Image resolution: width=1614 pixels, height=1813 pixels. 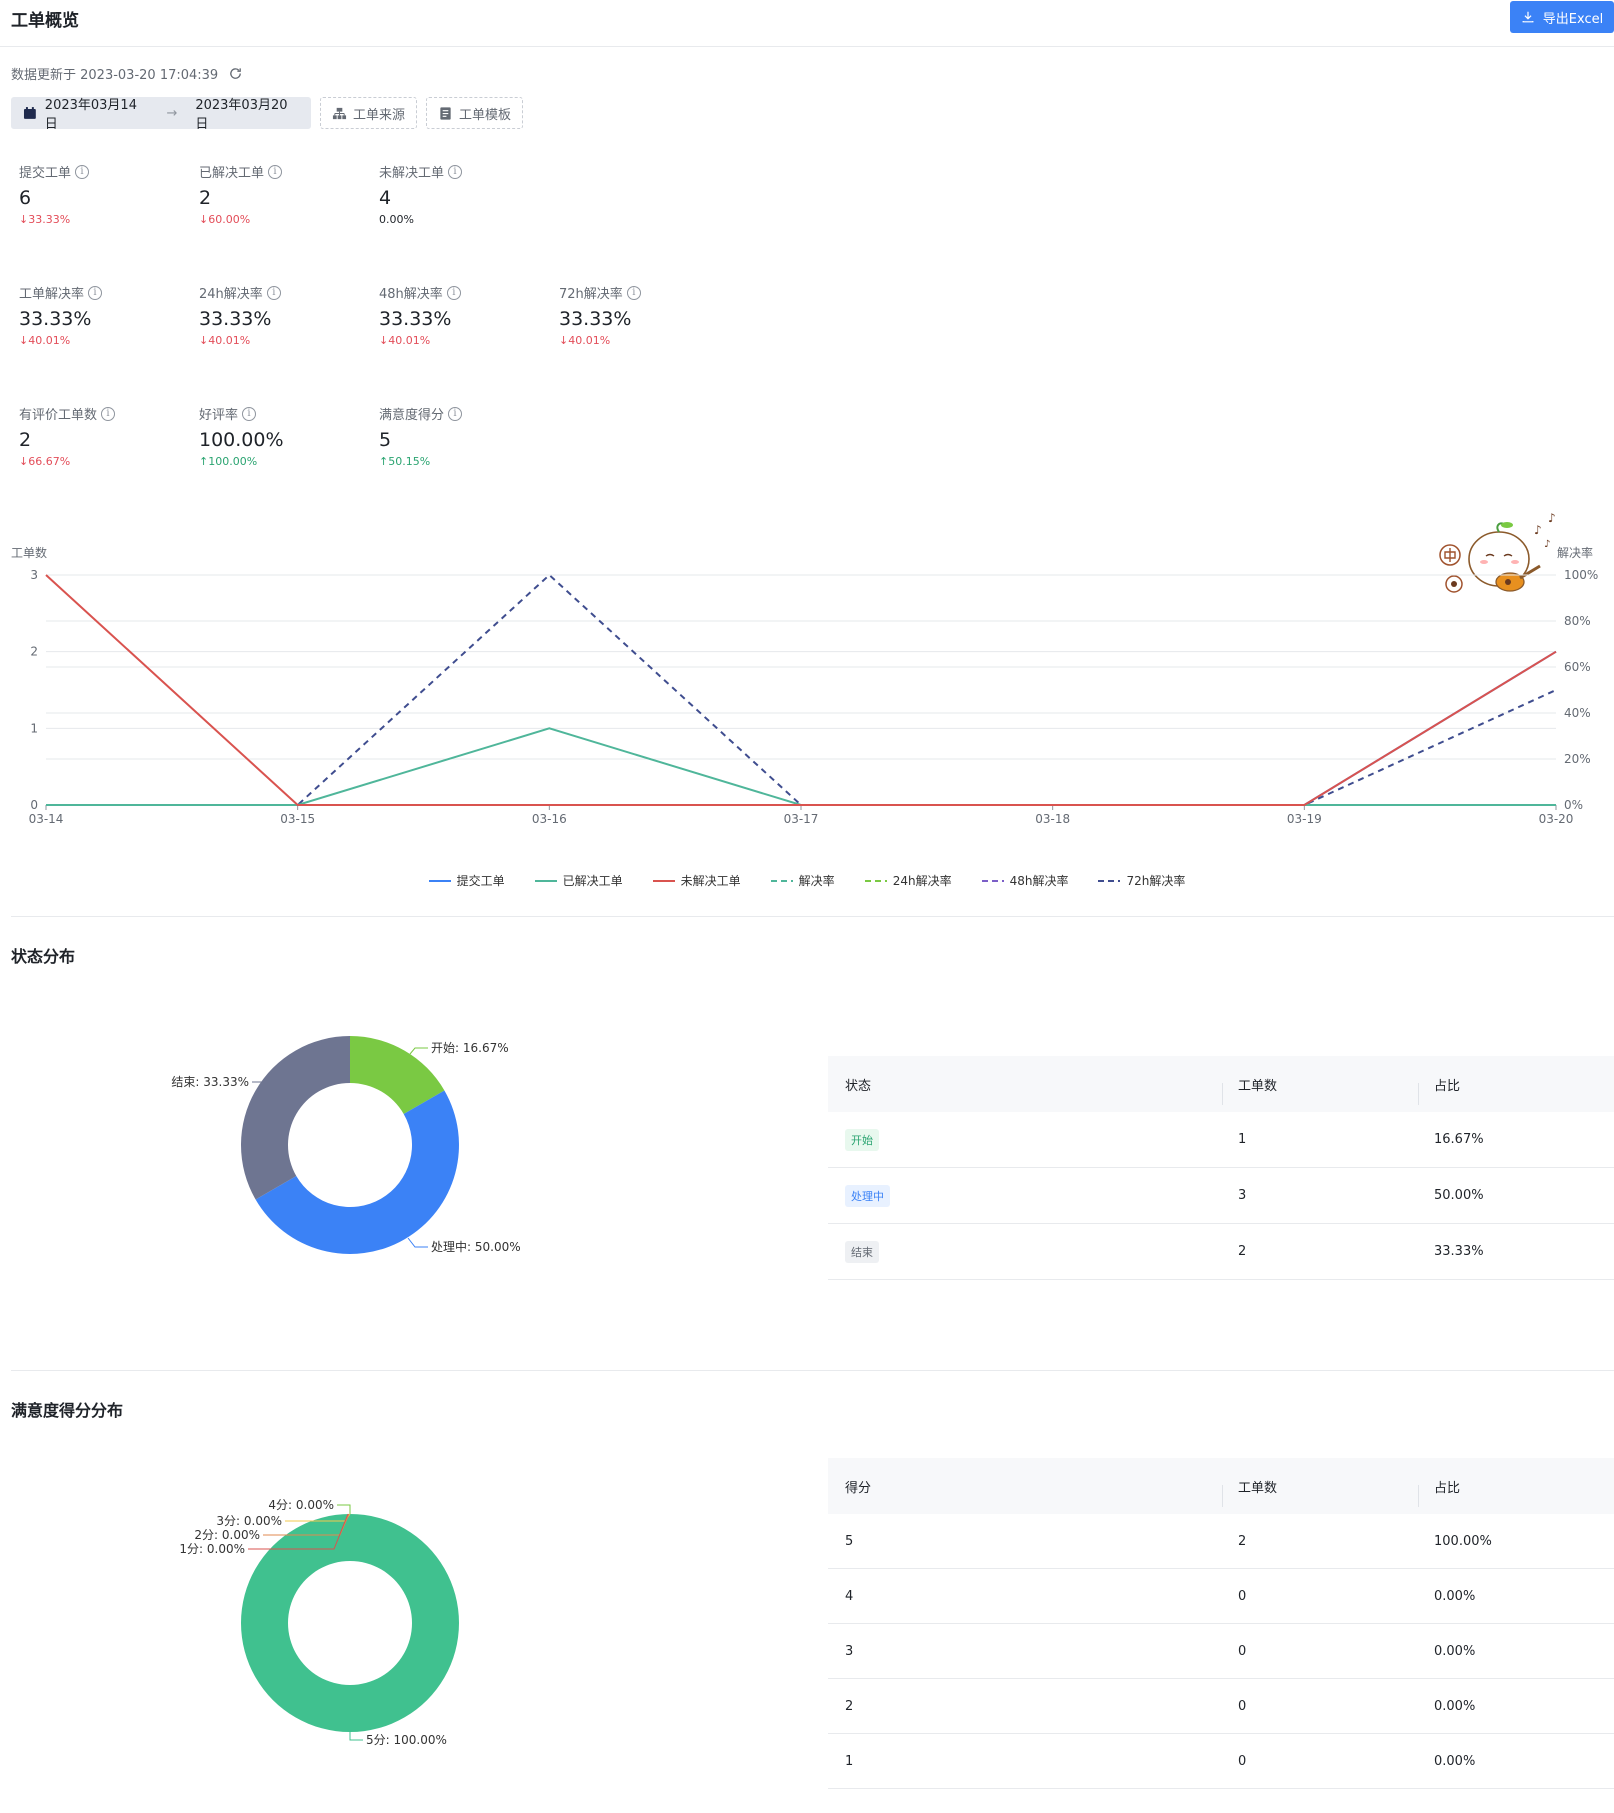 What do you see at coordinates (385, 440) in the screenshot?
I see `kpi-value: 5` at bounding box center [385, 440].